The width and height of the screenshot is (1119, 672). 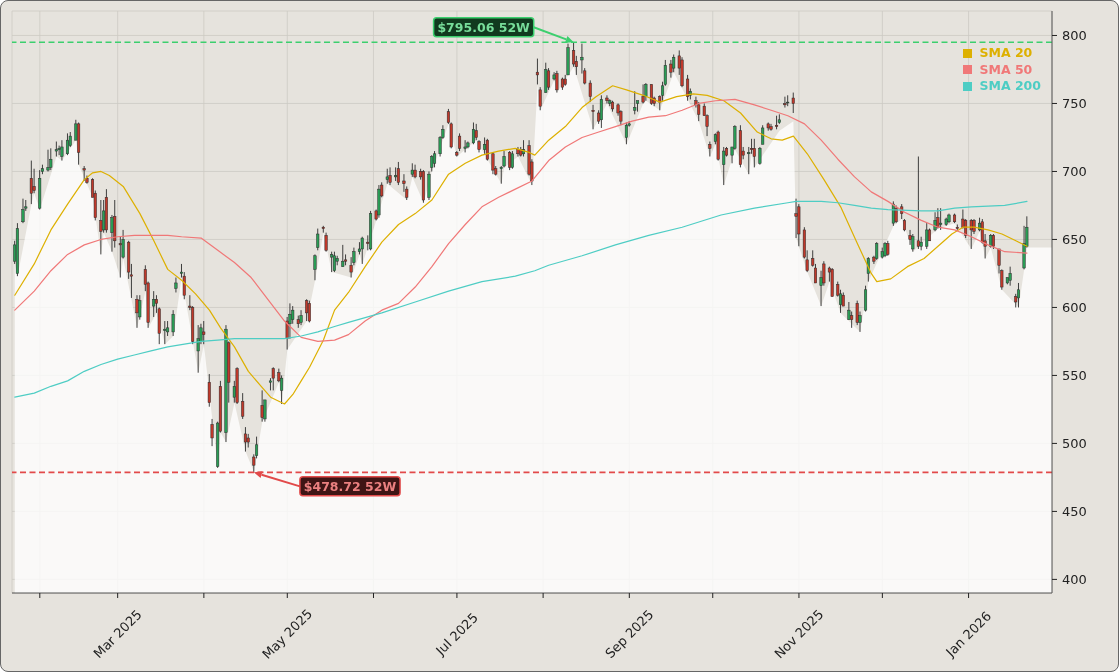 What do you see at coordinates (1074, 240) in the screenshot?
I see `y-tick-label: 650` at bounding box center [1074, 240].